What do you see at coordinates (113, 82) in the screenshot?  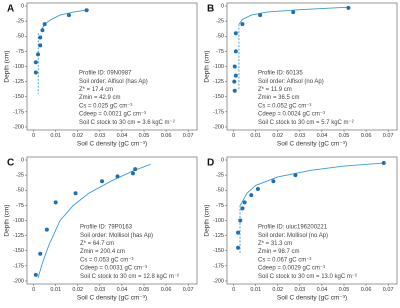 I see `annotation: Soil order: Alfisol (has Ap)` at bounding box center [113, 82].